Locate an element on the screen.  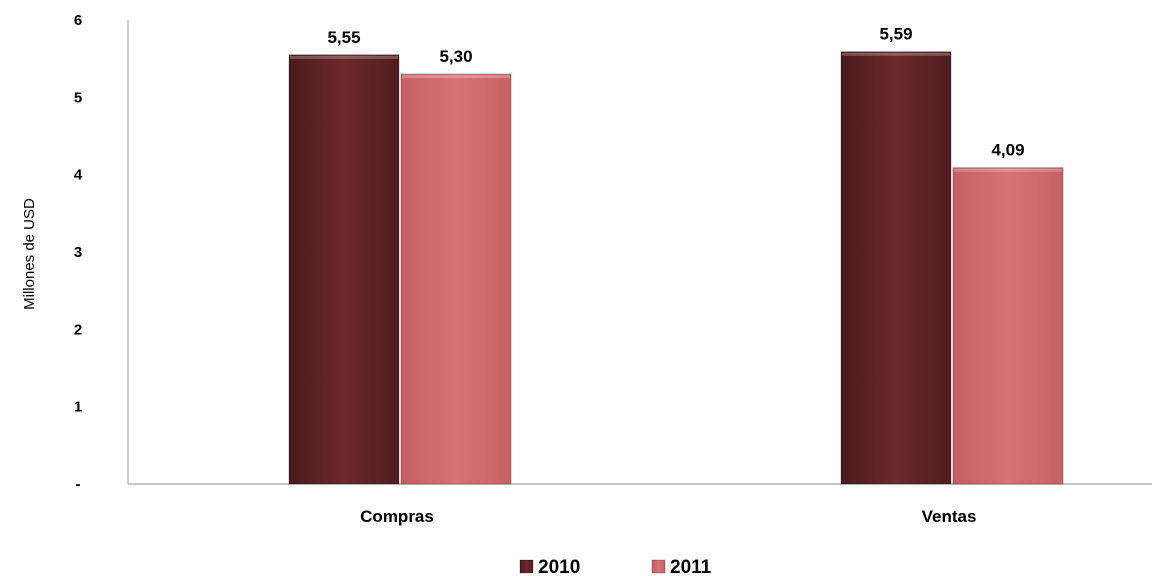
bar-ventas-2010 is located at coordinates (896, 268).